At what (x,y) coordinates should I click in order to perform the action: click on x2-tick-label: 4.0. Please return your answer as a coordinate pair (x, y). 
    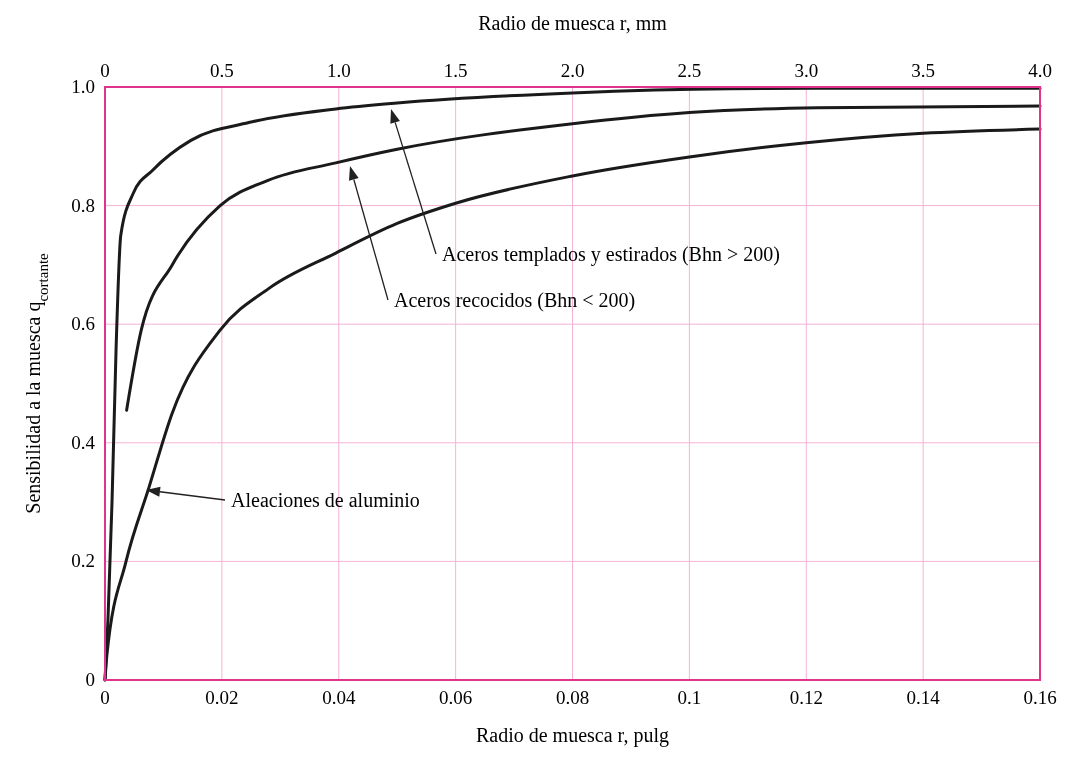
    Looking at the image, I should click on (1040, 70).